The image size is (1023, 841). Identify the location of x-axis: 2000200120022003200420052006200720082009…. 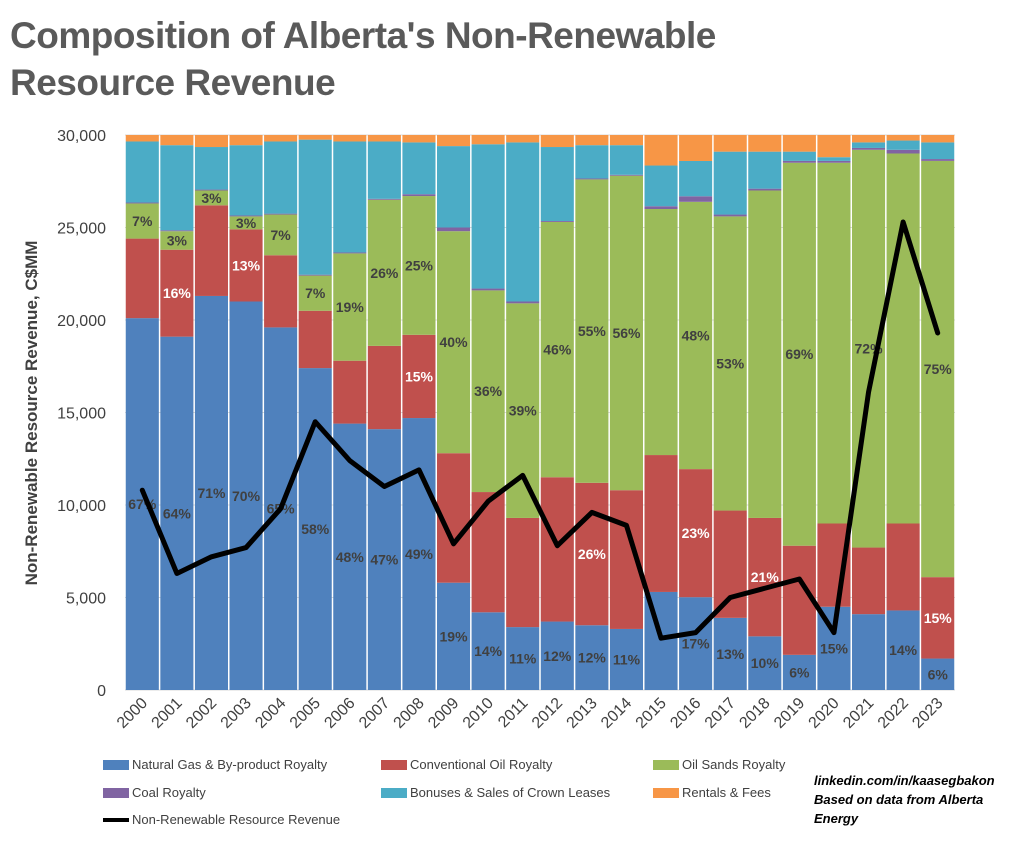
(530, 713).